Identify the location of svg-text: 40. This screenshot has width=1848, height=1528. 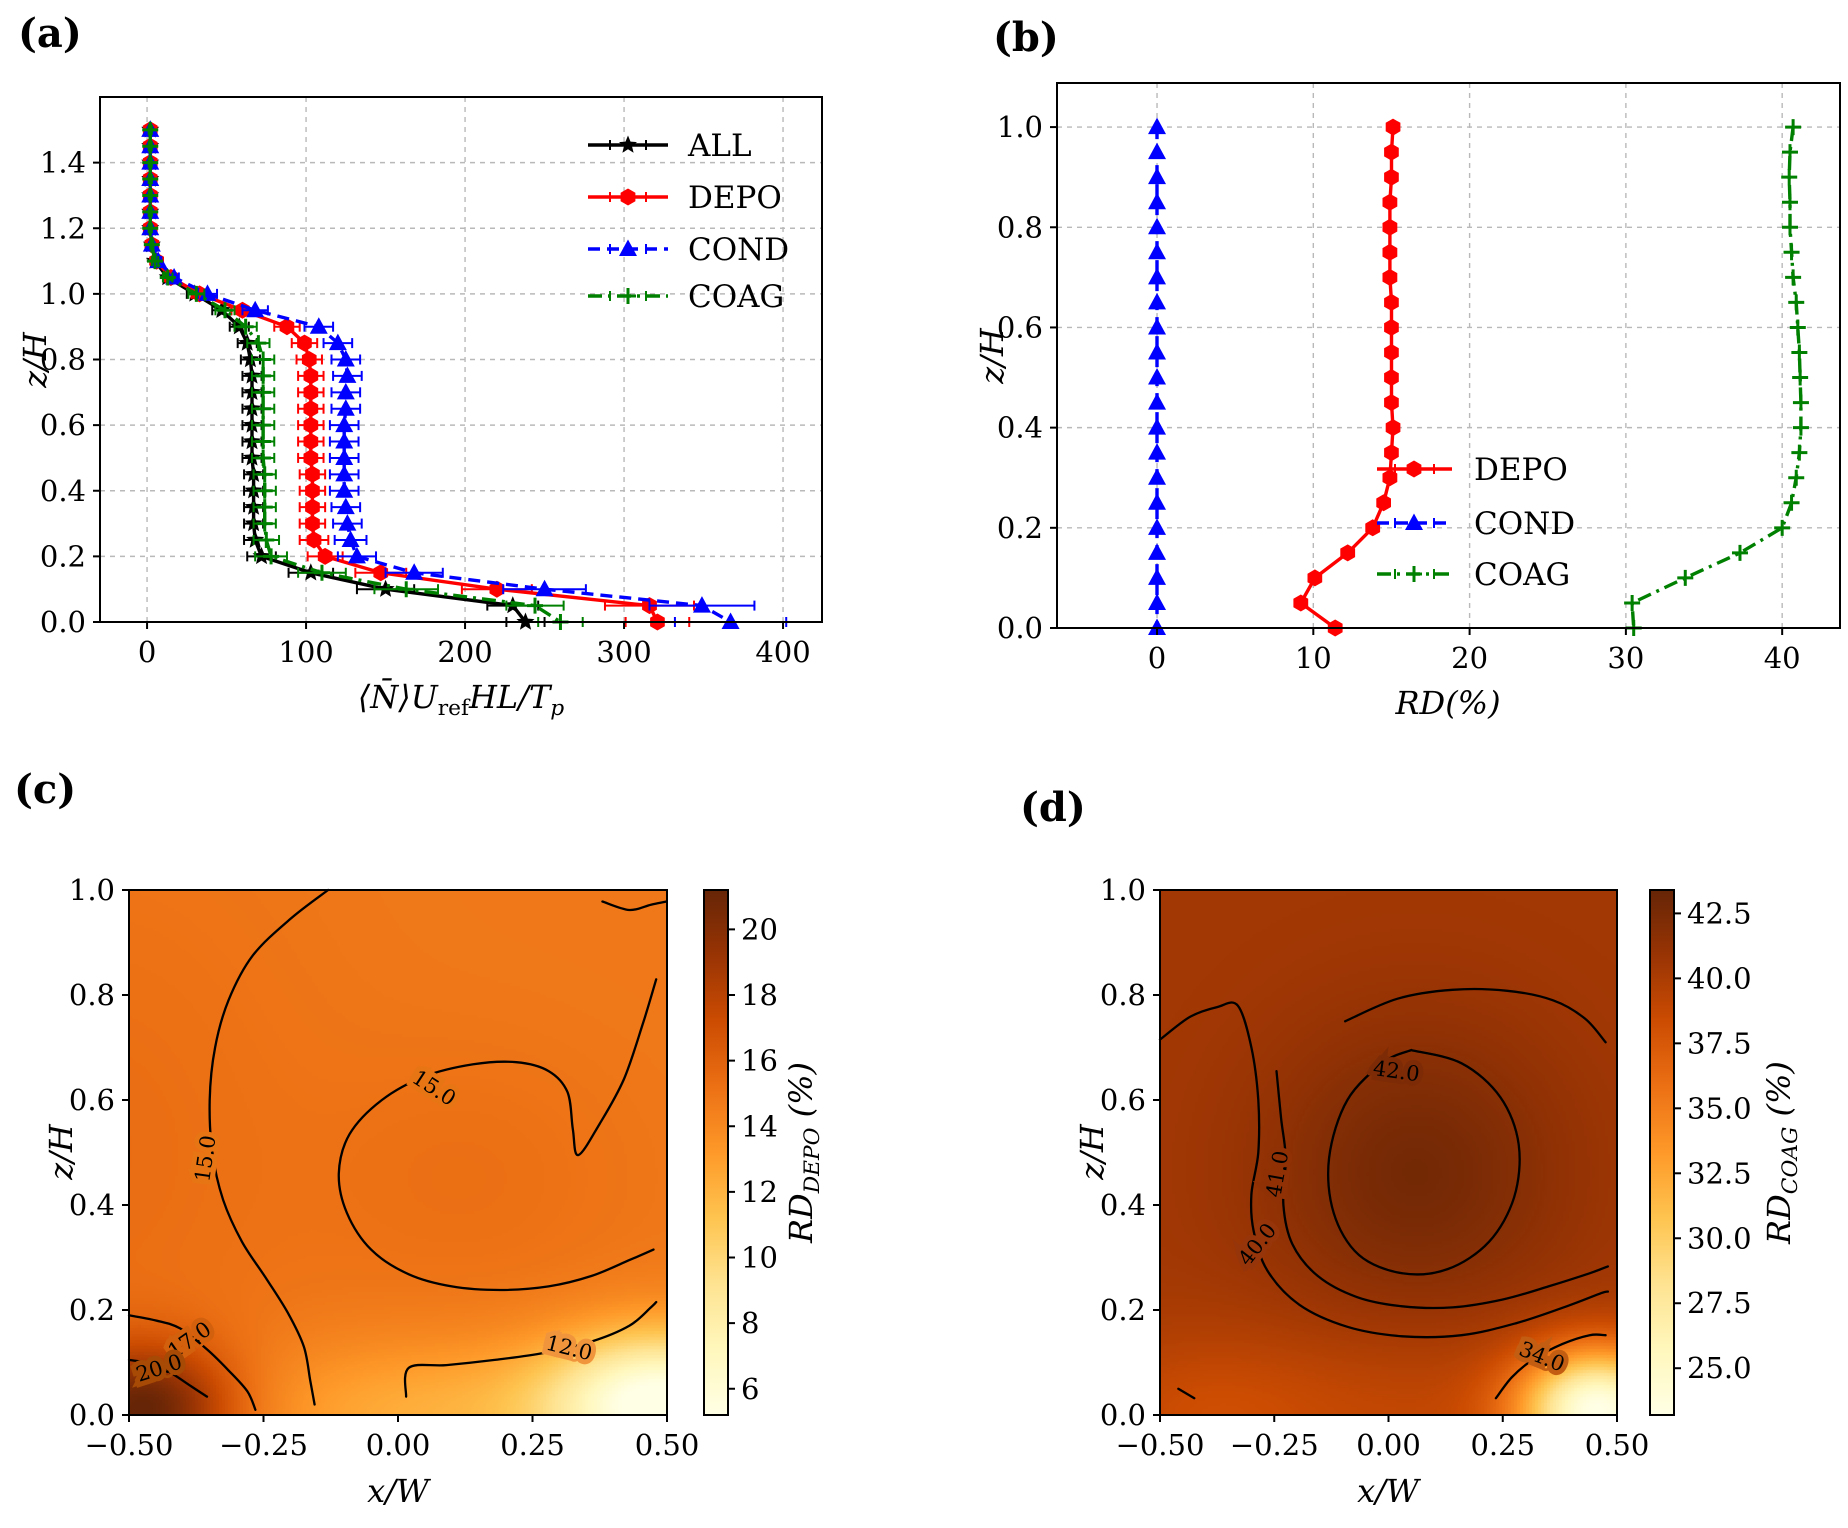
(1782, 658).